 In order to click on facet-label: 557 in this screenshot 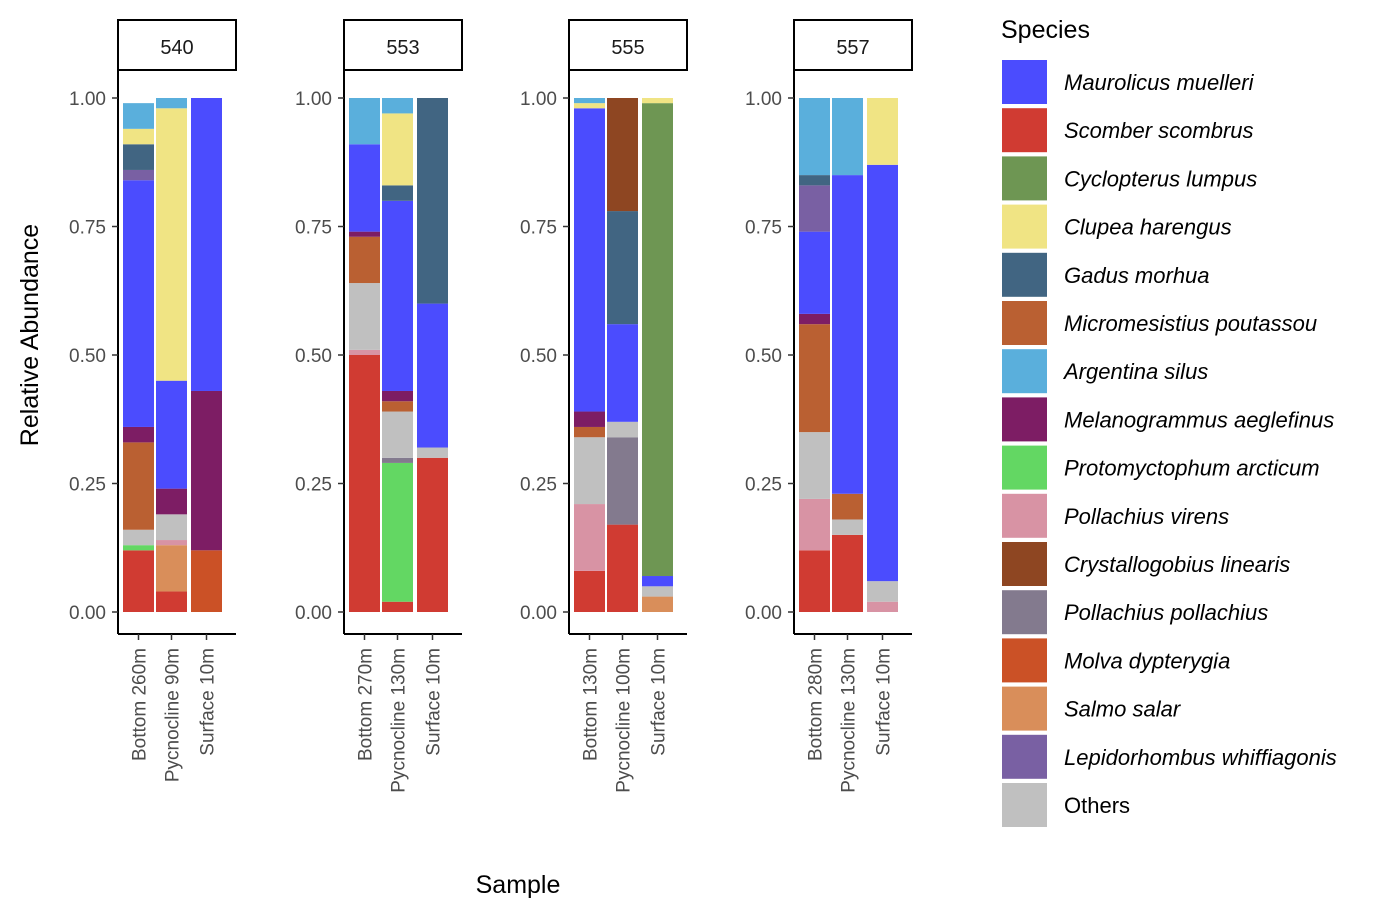, I will do `click(852, 48)`.